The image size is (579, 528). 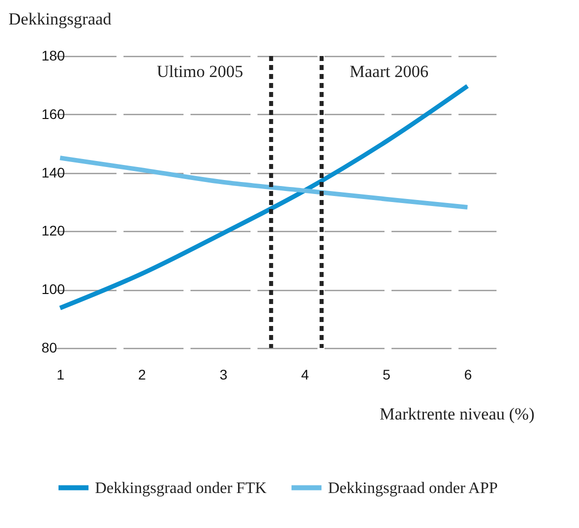 What do you see at coordinates (200, 71) in the screenshot?
I see `ref-line-label: Ultimo 2005` at bounding box center [200, 71].